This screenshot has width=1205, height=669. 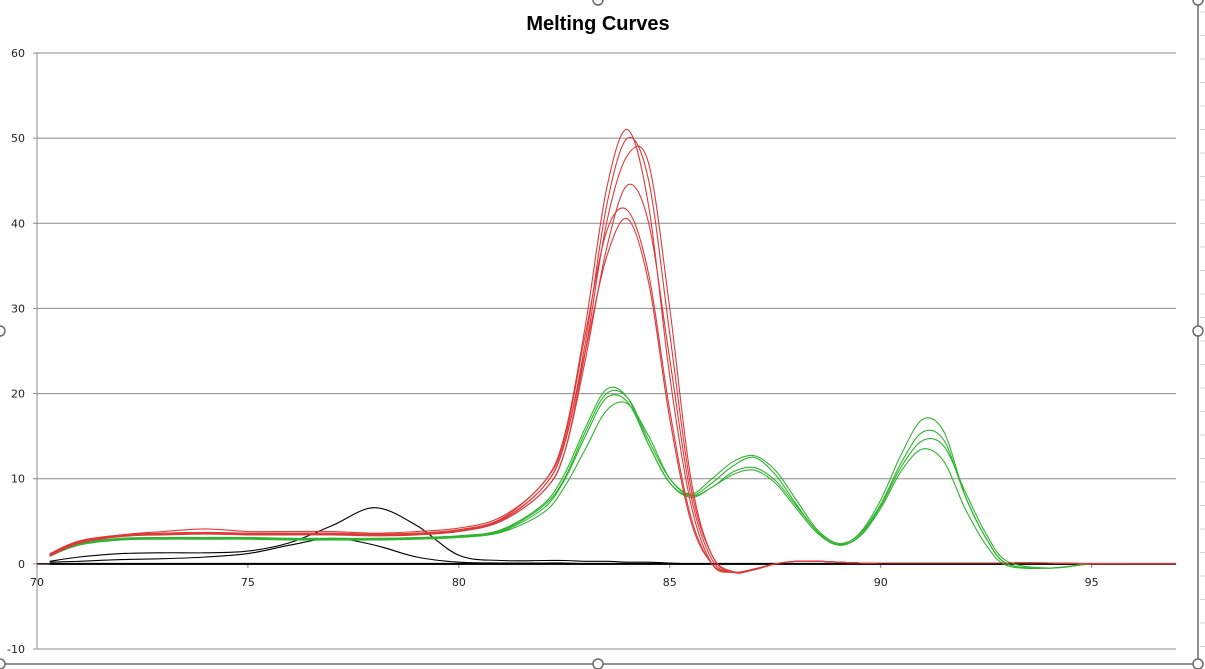 What do you see at coordinates (37, 582) in the screenshot?
I see `x-tick-label: 70` at bounding box center [37, 582].